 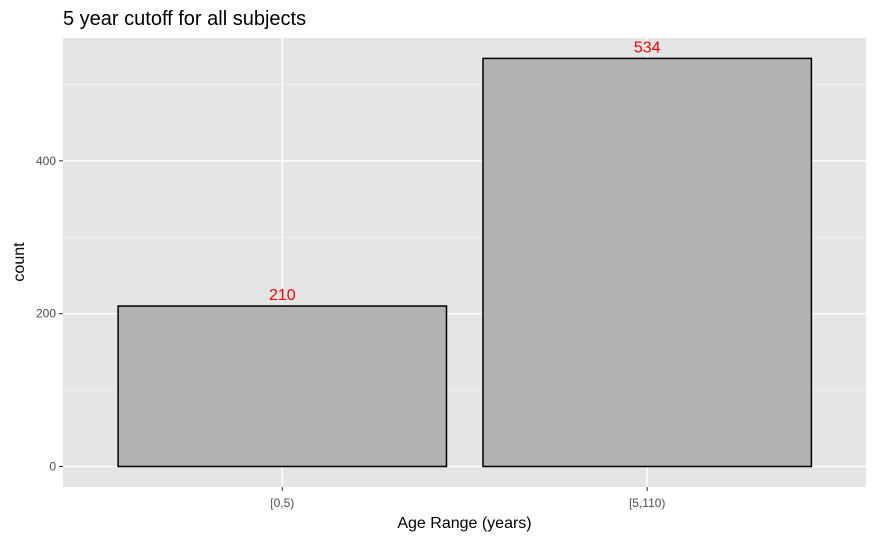 I want to click on x-tick-label: [5,110), so click(x=647, y=503).